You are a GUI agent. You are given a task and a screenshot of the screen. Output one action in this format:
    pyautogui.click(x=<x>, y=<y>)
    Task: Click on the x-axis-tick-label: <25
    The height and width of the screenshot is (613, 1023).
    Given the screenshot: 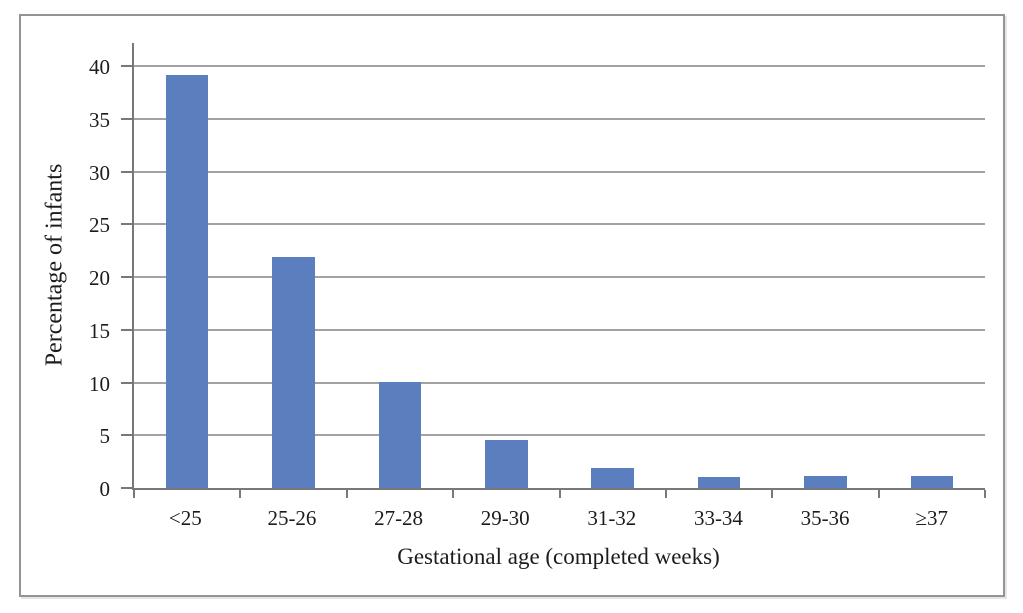 What is the action you would take?
    pyautogui.click(x=185, y=518)
    